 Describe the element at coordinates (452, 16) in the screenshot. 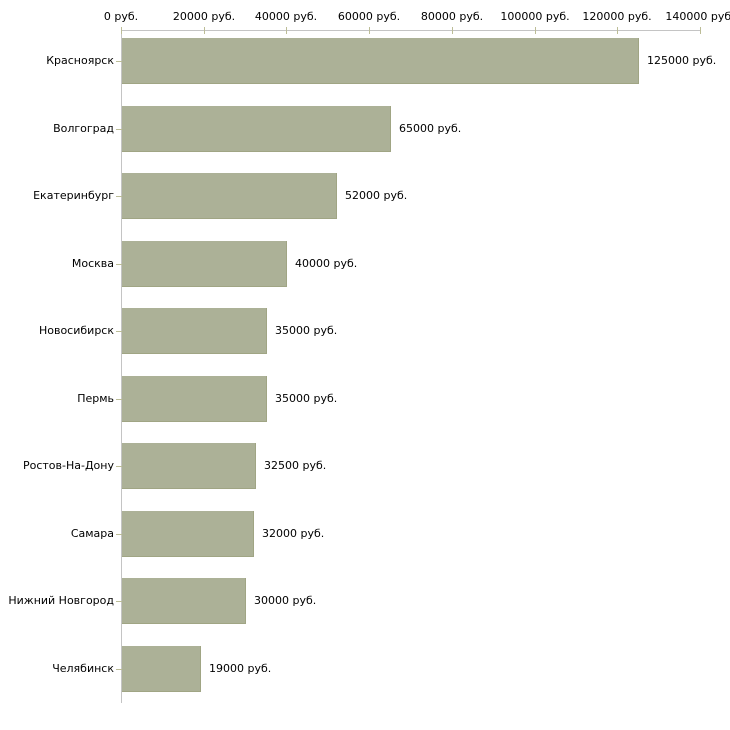

I see `x-axis-tick-label: 80000 руб.` at that location.